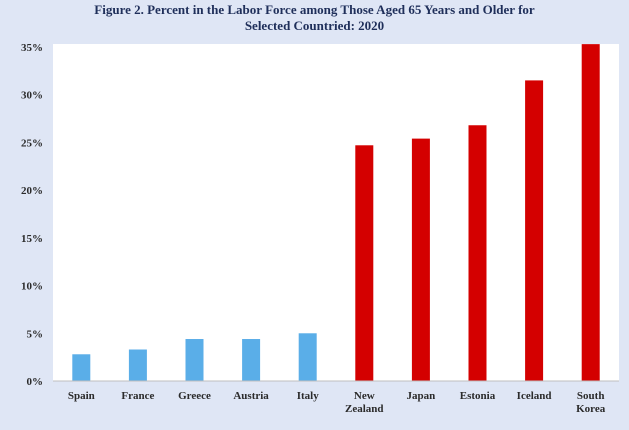 Image resolution: width=629 pixels, height=430 pixels. I want to click on x-tick-label: Estonia, so click(478, 396).